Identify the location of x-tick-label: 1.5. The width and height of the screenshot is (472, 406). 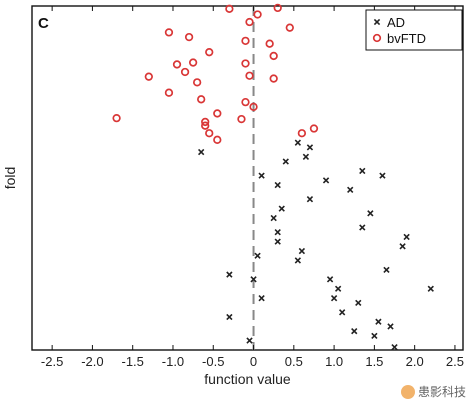
(374, 361).